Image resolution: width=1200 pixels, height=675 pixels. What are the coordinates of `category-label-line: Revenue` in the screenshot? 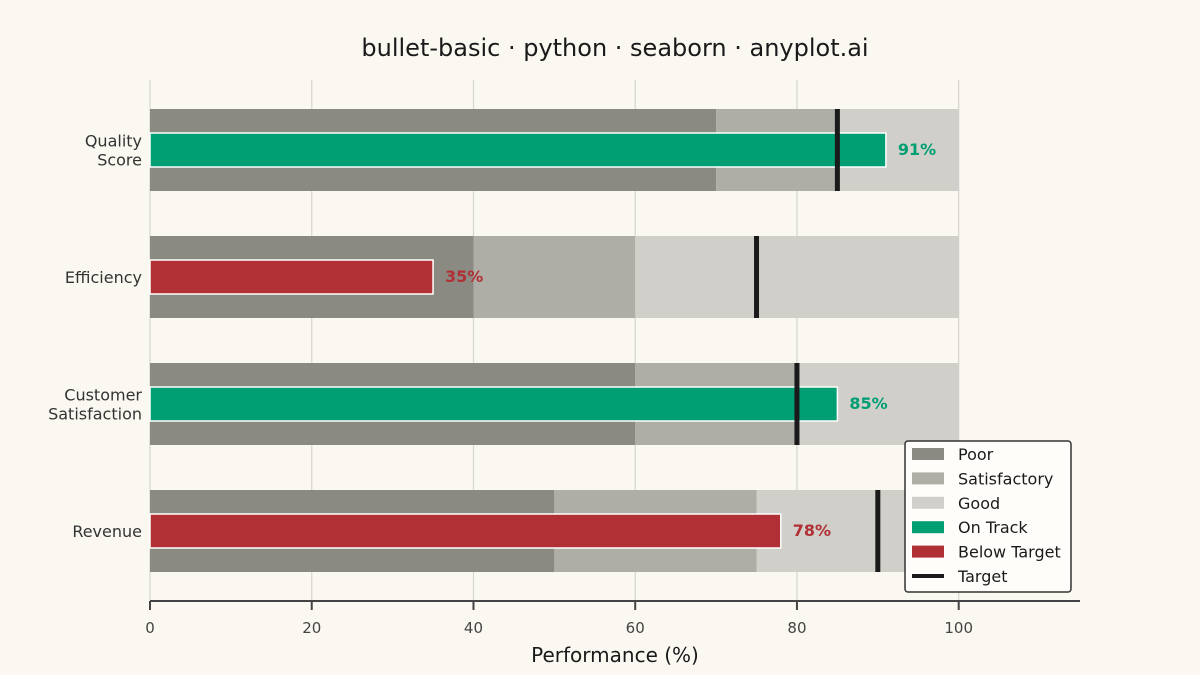 It's located at (107, 531).